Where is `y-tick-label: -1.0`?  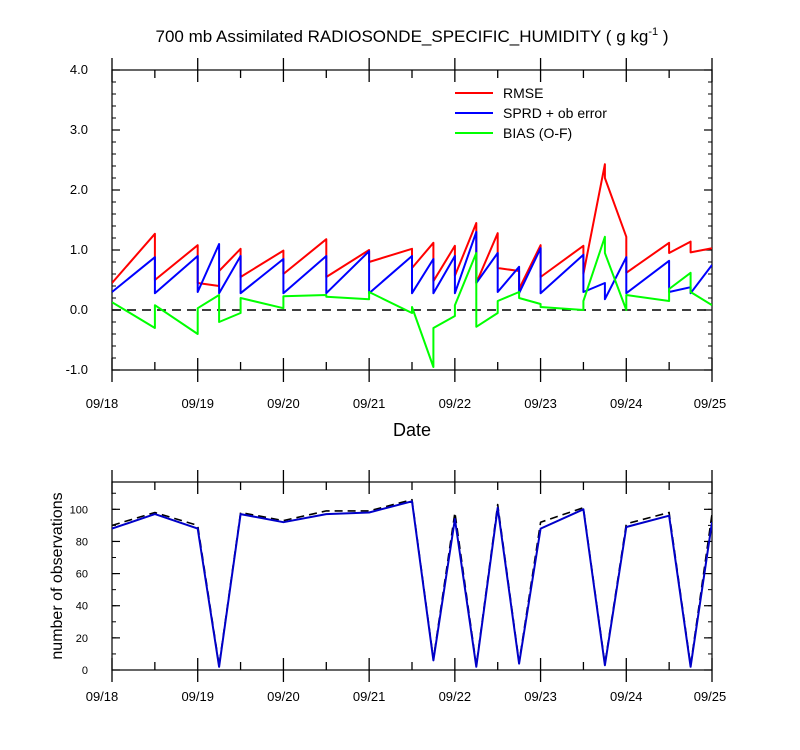 y-tick-label: -1.0 is located at coordinates (77, 369).